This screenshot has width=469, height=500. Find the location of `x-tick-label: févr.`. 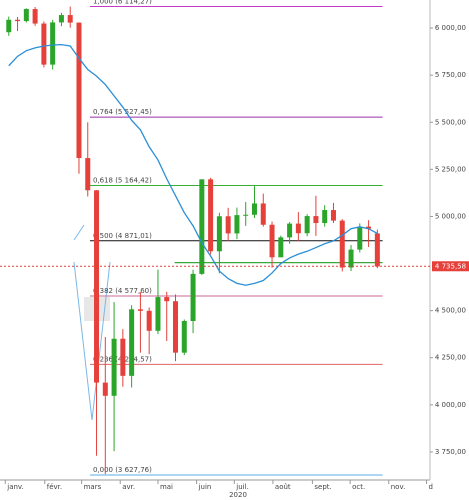

x-tick-label: févr. is located at coordinates (54, 487).